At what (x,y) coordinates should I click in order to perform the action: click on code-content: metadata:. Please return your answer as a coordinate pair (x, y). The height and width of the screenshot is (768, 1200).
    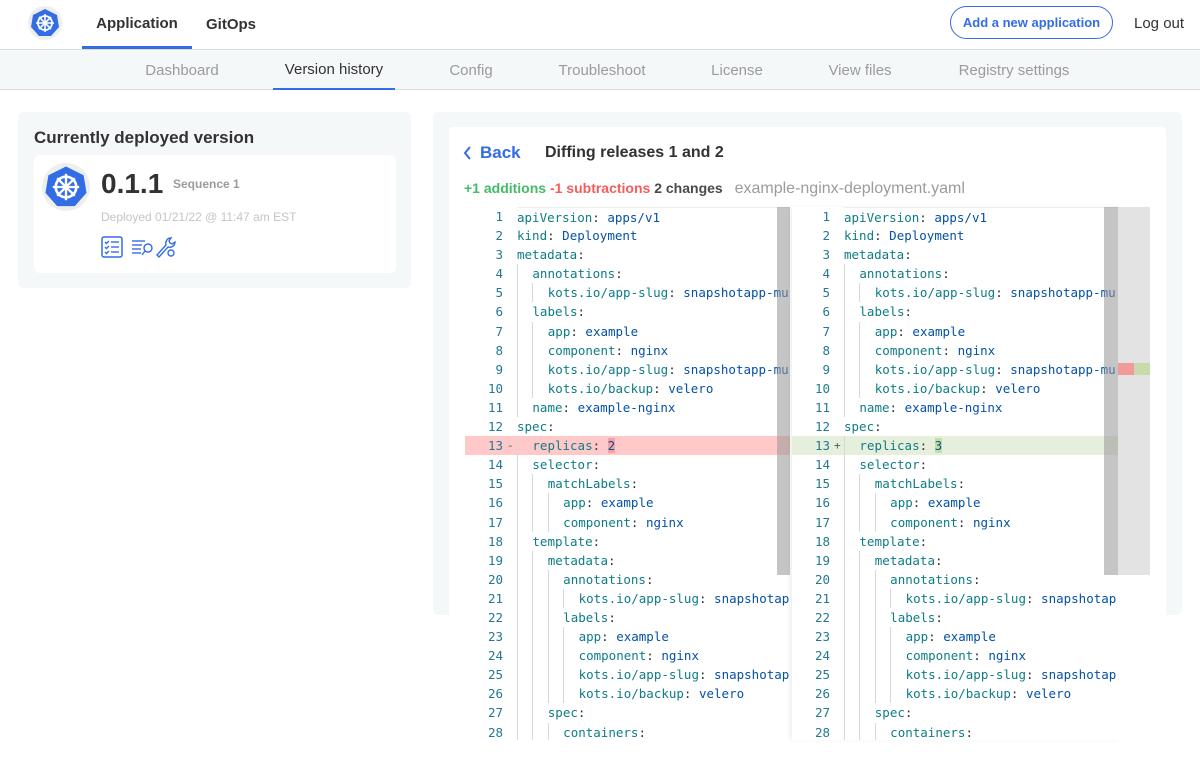
    Looking at the image, I should click on (982, 560).